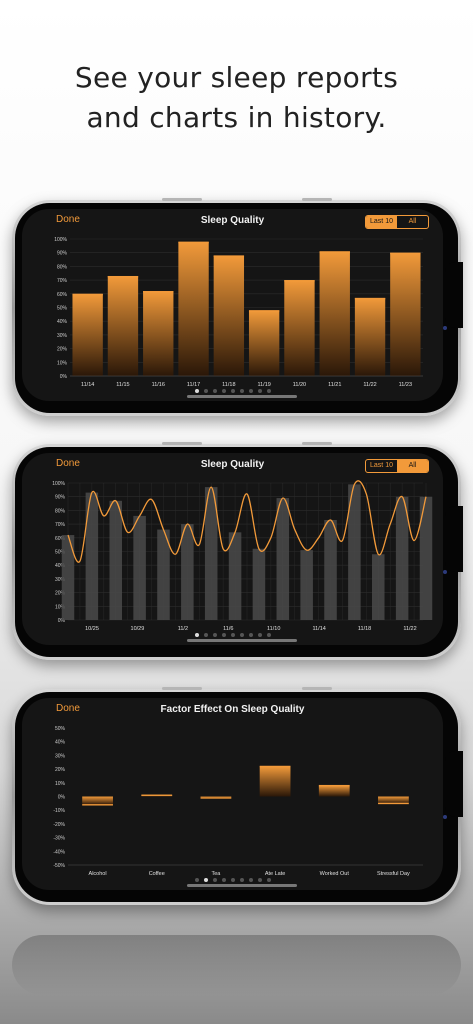  What do you see at coordinates (317, 688) in the screenshot?
I see `power-button` at bounding box center [317, 688].